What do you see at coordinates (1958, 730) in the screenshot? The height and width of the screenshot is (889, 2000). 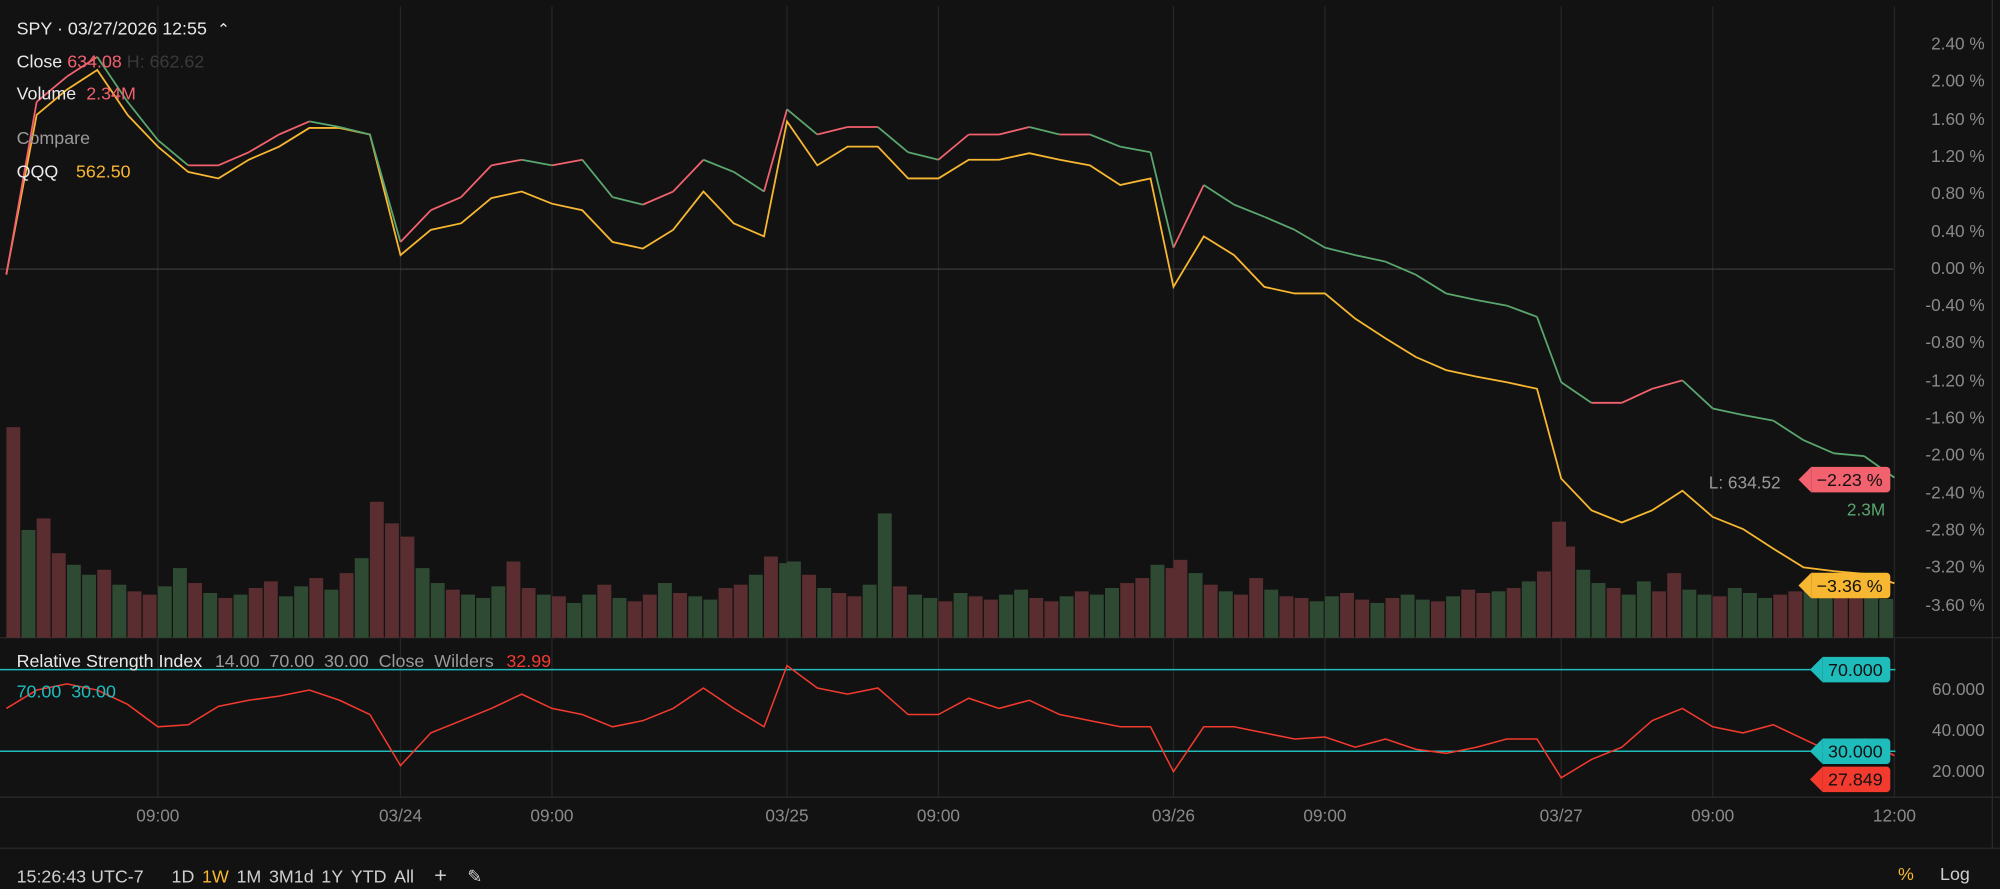 I see `rsi-axis-label: 40.000` at bounding box center [1958, 730].